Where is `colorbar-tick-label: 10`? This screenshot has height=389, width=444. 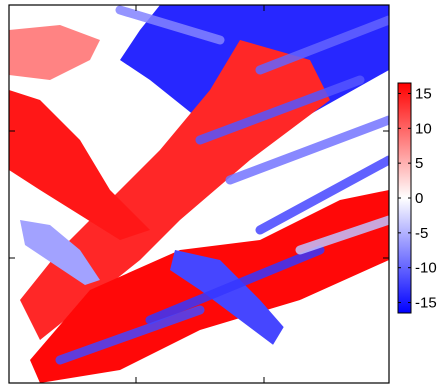
colorbar-tick-label: 10 is located at coordinates (423, 128).